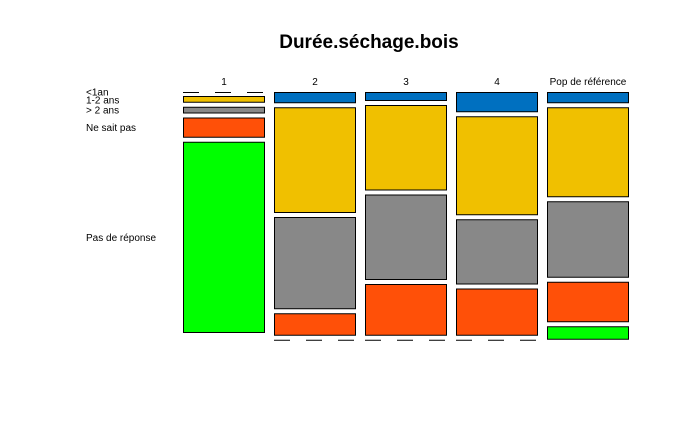  What do you see at coordinates (588, 152) in the screenshot?
I see `mosaic-cell-pop-de-r-f-rence-1-2-ans` at bounding box center [588, 152].